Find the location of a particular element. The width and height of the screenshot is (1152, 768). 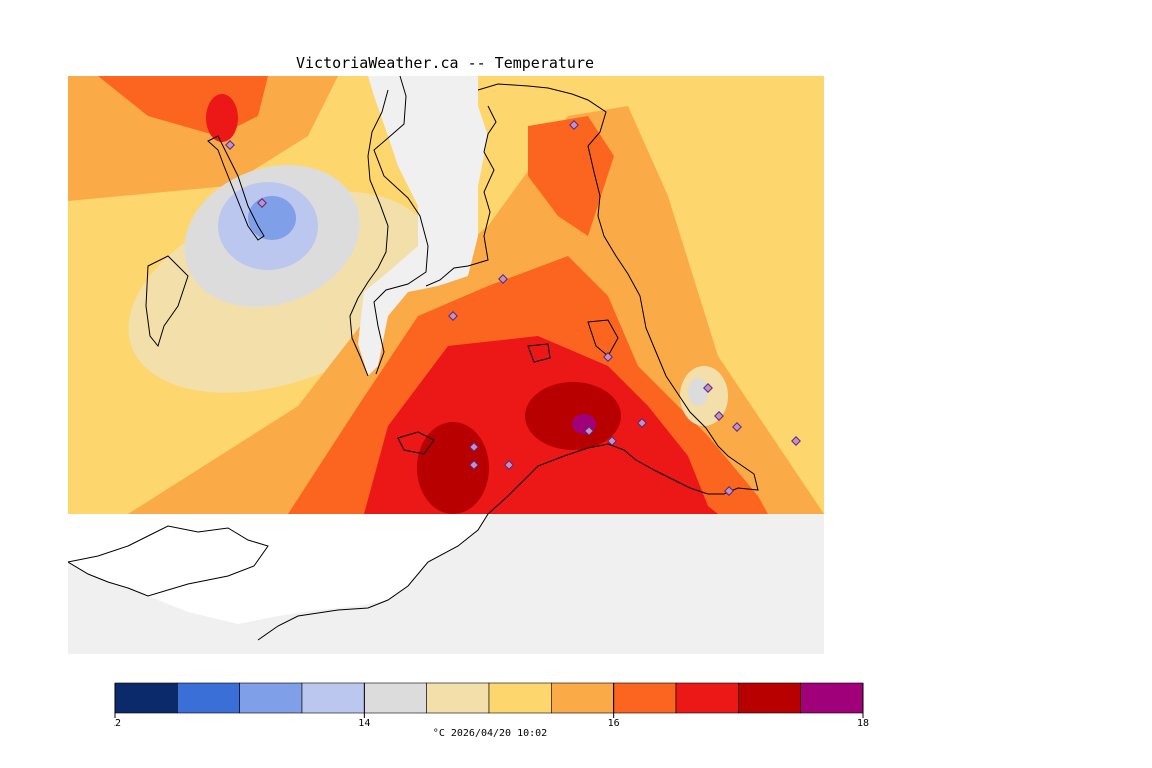

colorbar-tick-label: 12 is located at coordinates (117, 723).